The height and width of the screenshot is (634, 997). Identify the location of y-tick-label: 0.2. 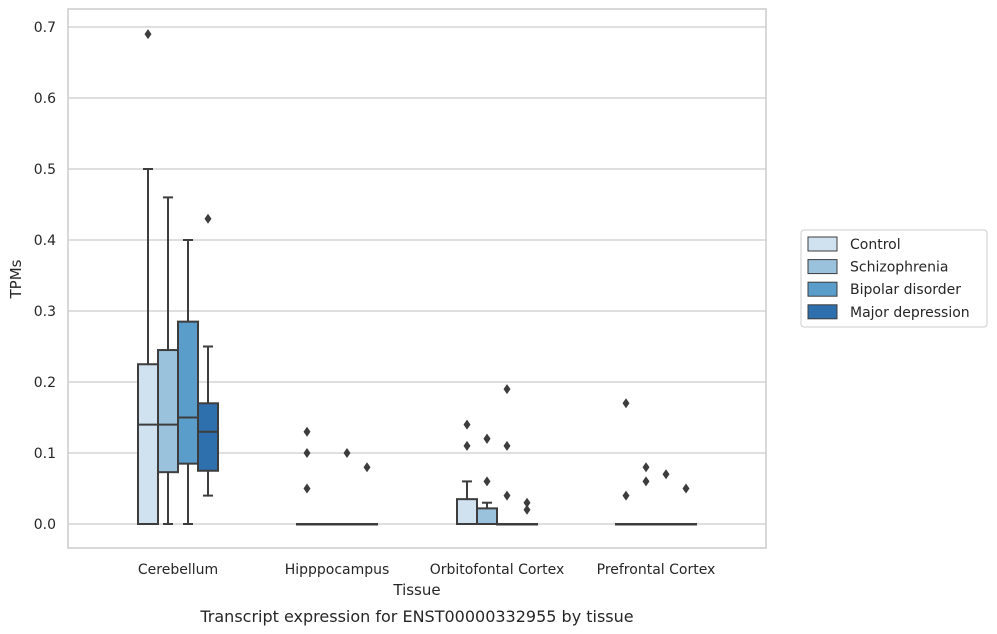
(45, 383).